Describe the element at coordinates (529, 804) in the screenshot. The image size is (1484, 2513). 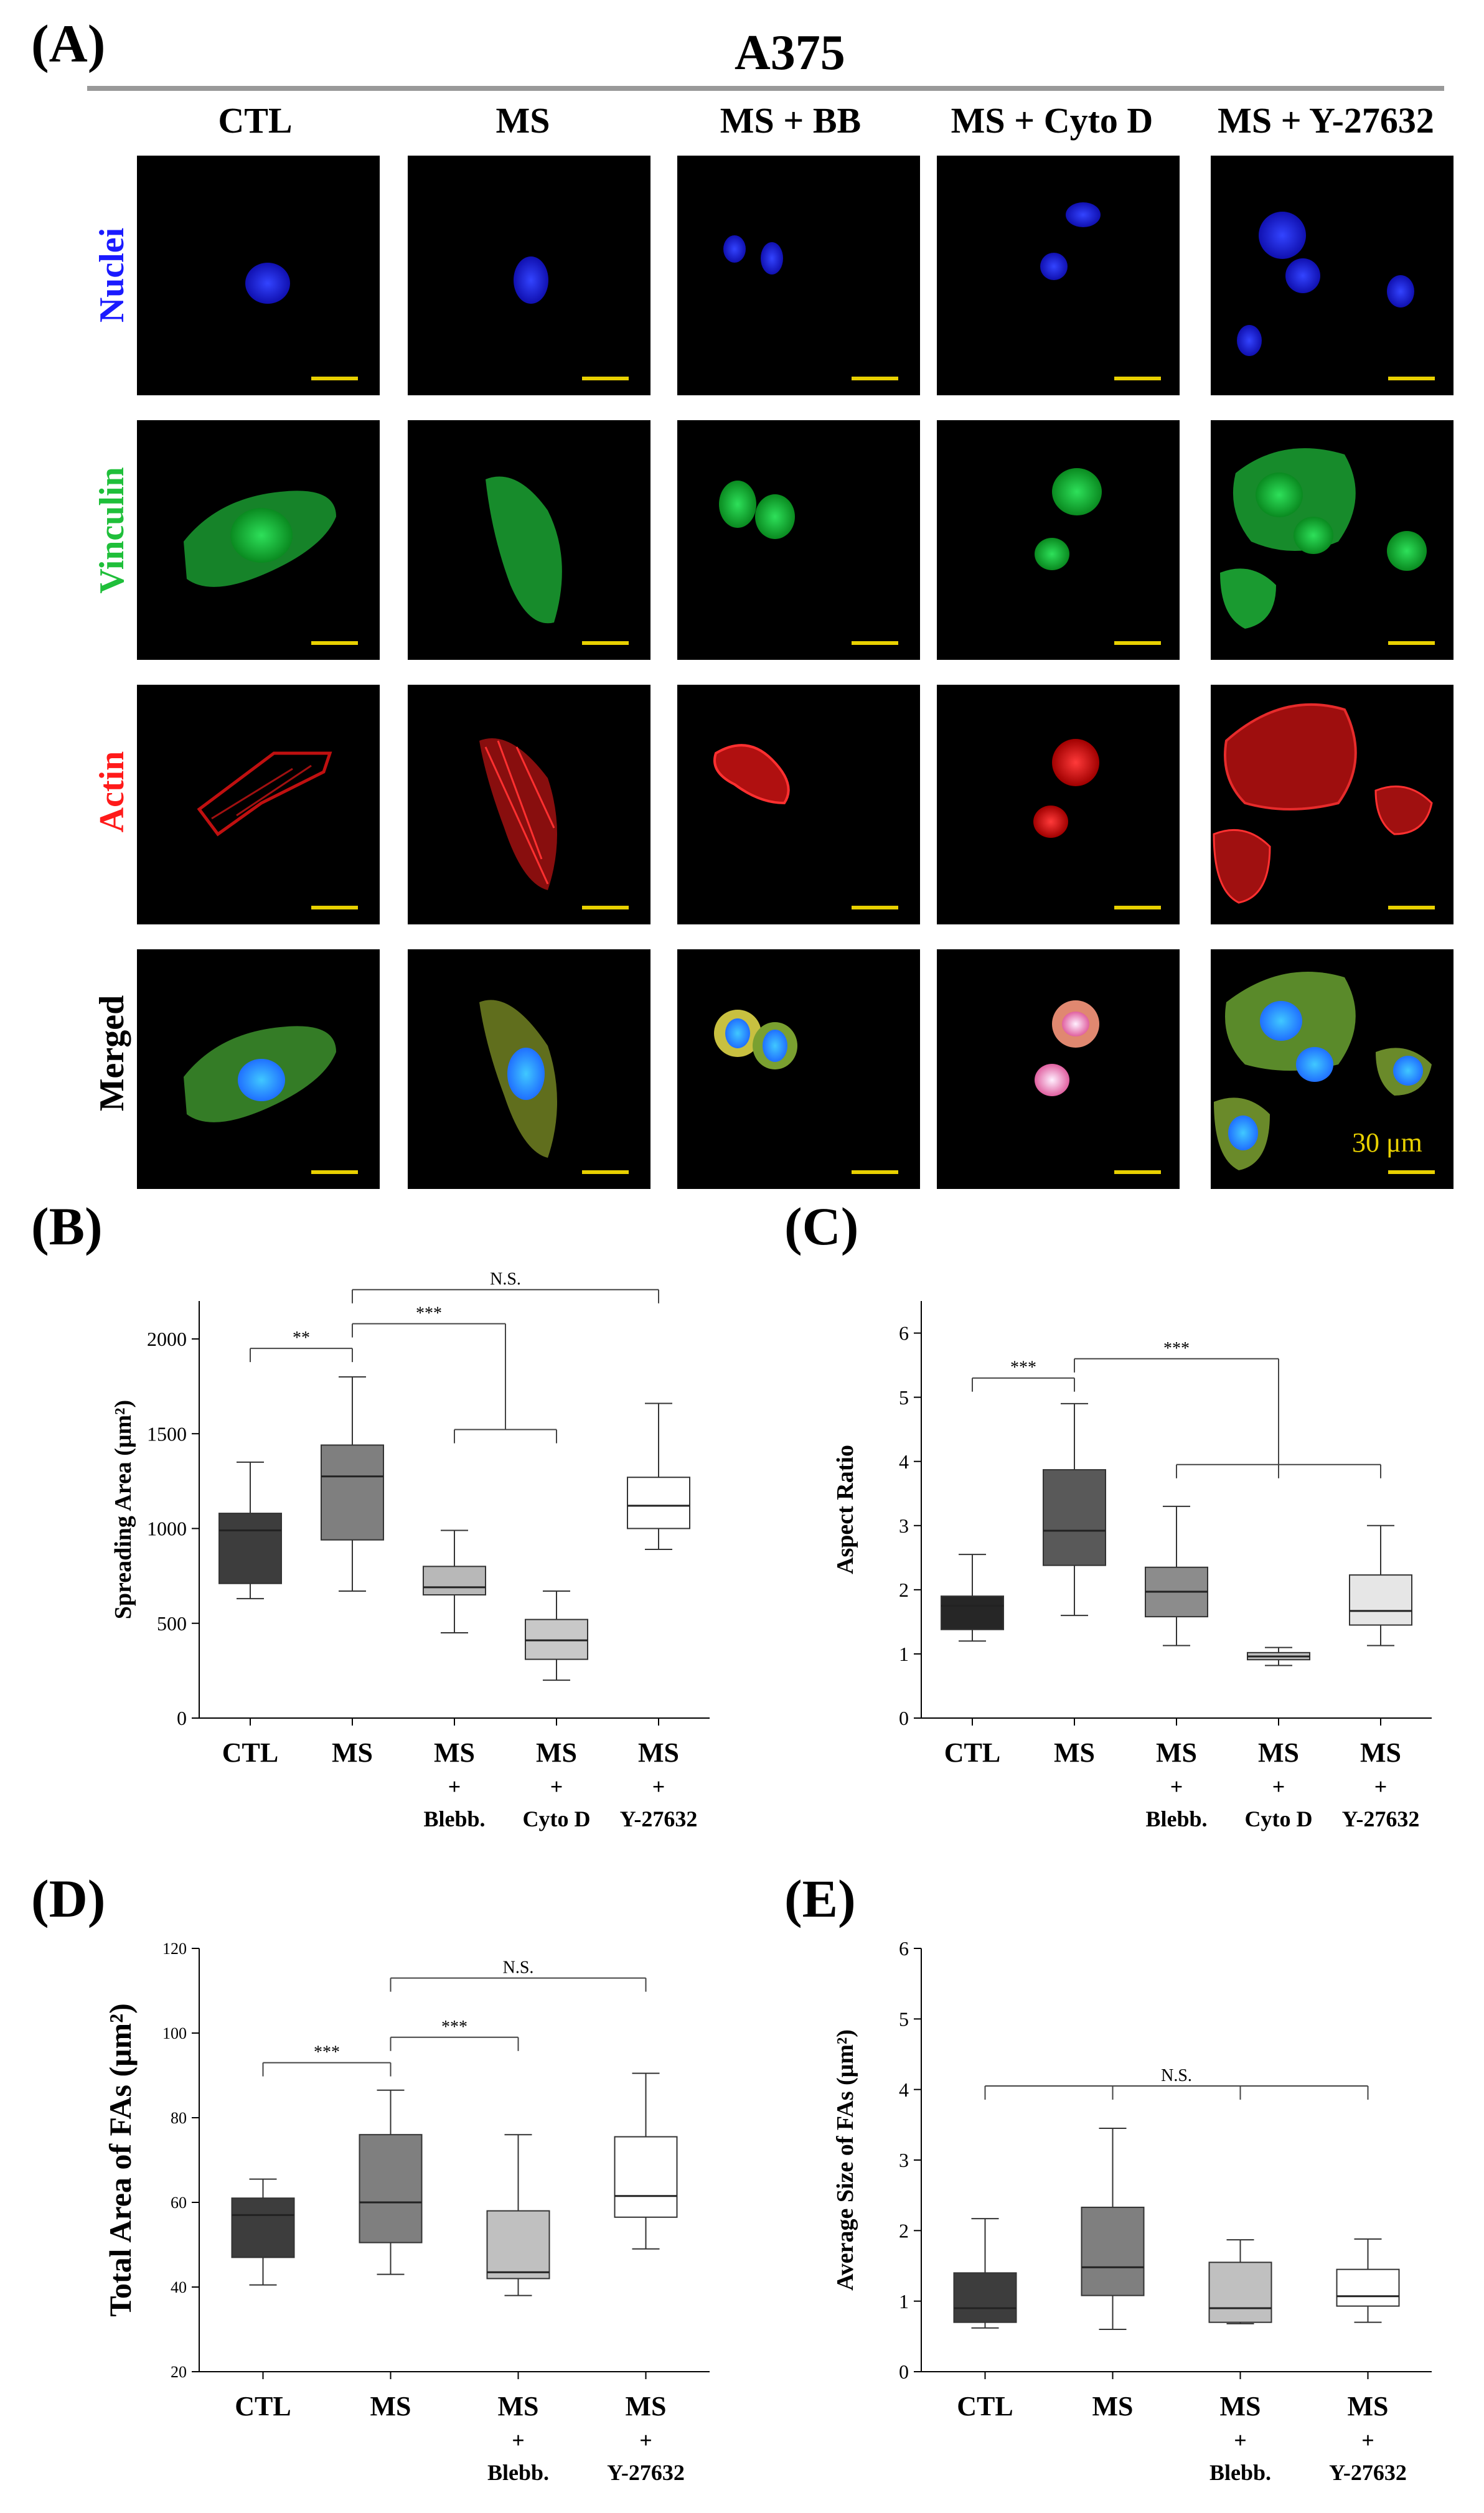
I see `micrograph-actin-ms` at that location.